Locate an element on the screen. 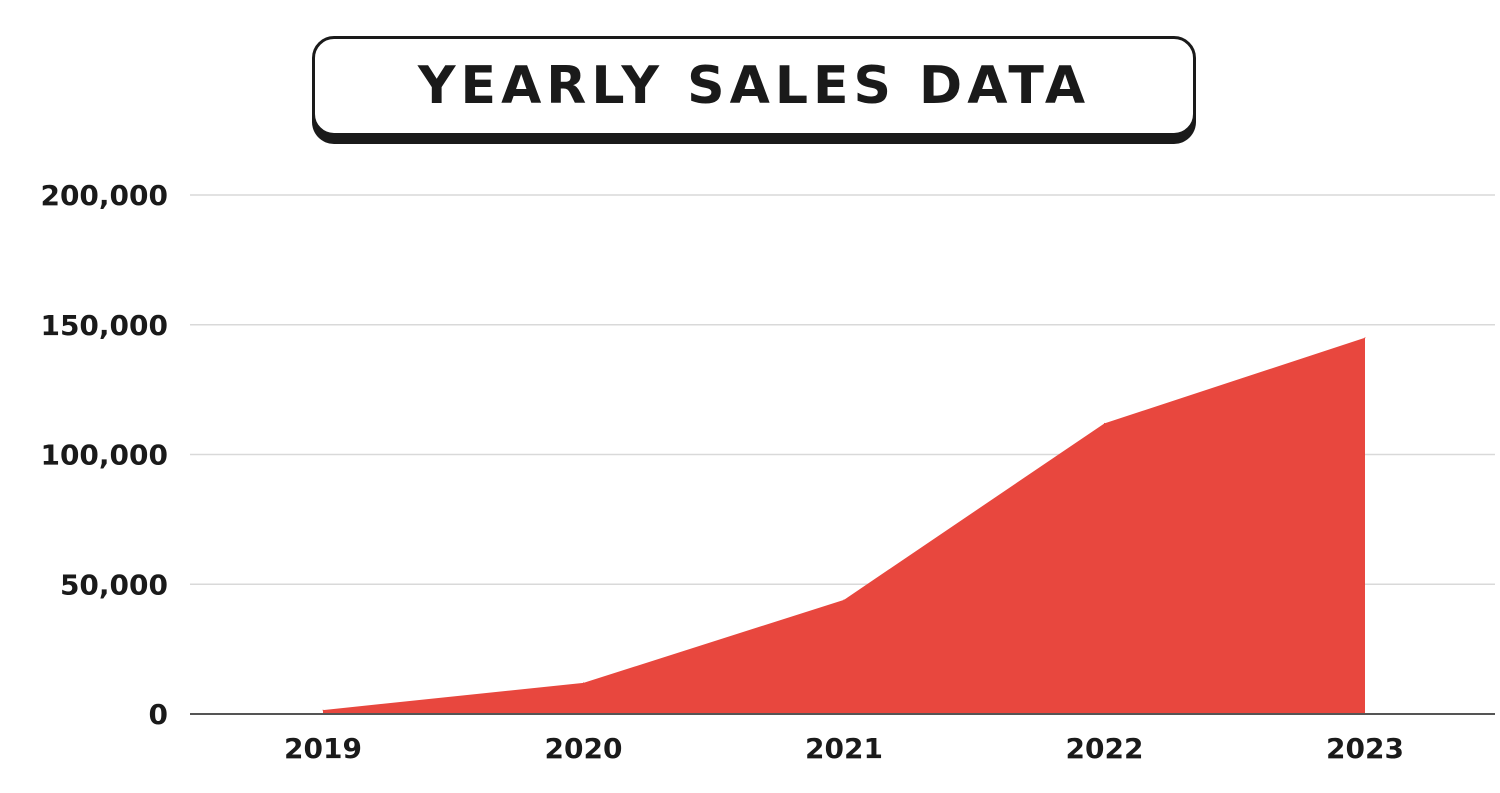  x-tick-label: 2019 is located at coordinates (323, 748).